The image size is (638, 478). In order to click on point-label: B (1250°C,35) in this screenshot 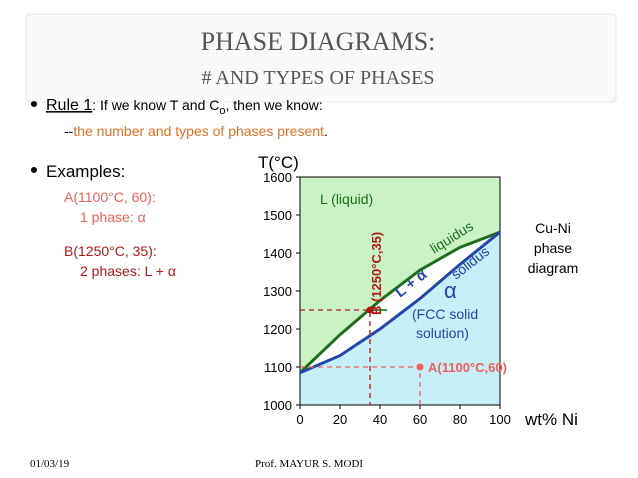, I will do `click(376, 273)`.